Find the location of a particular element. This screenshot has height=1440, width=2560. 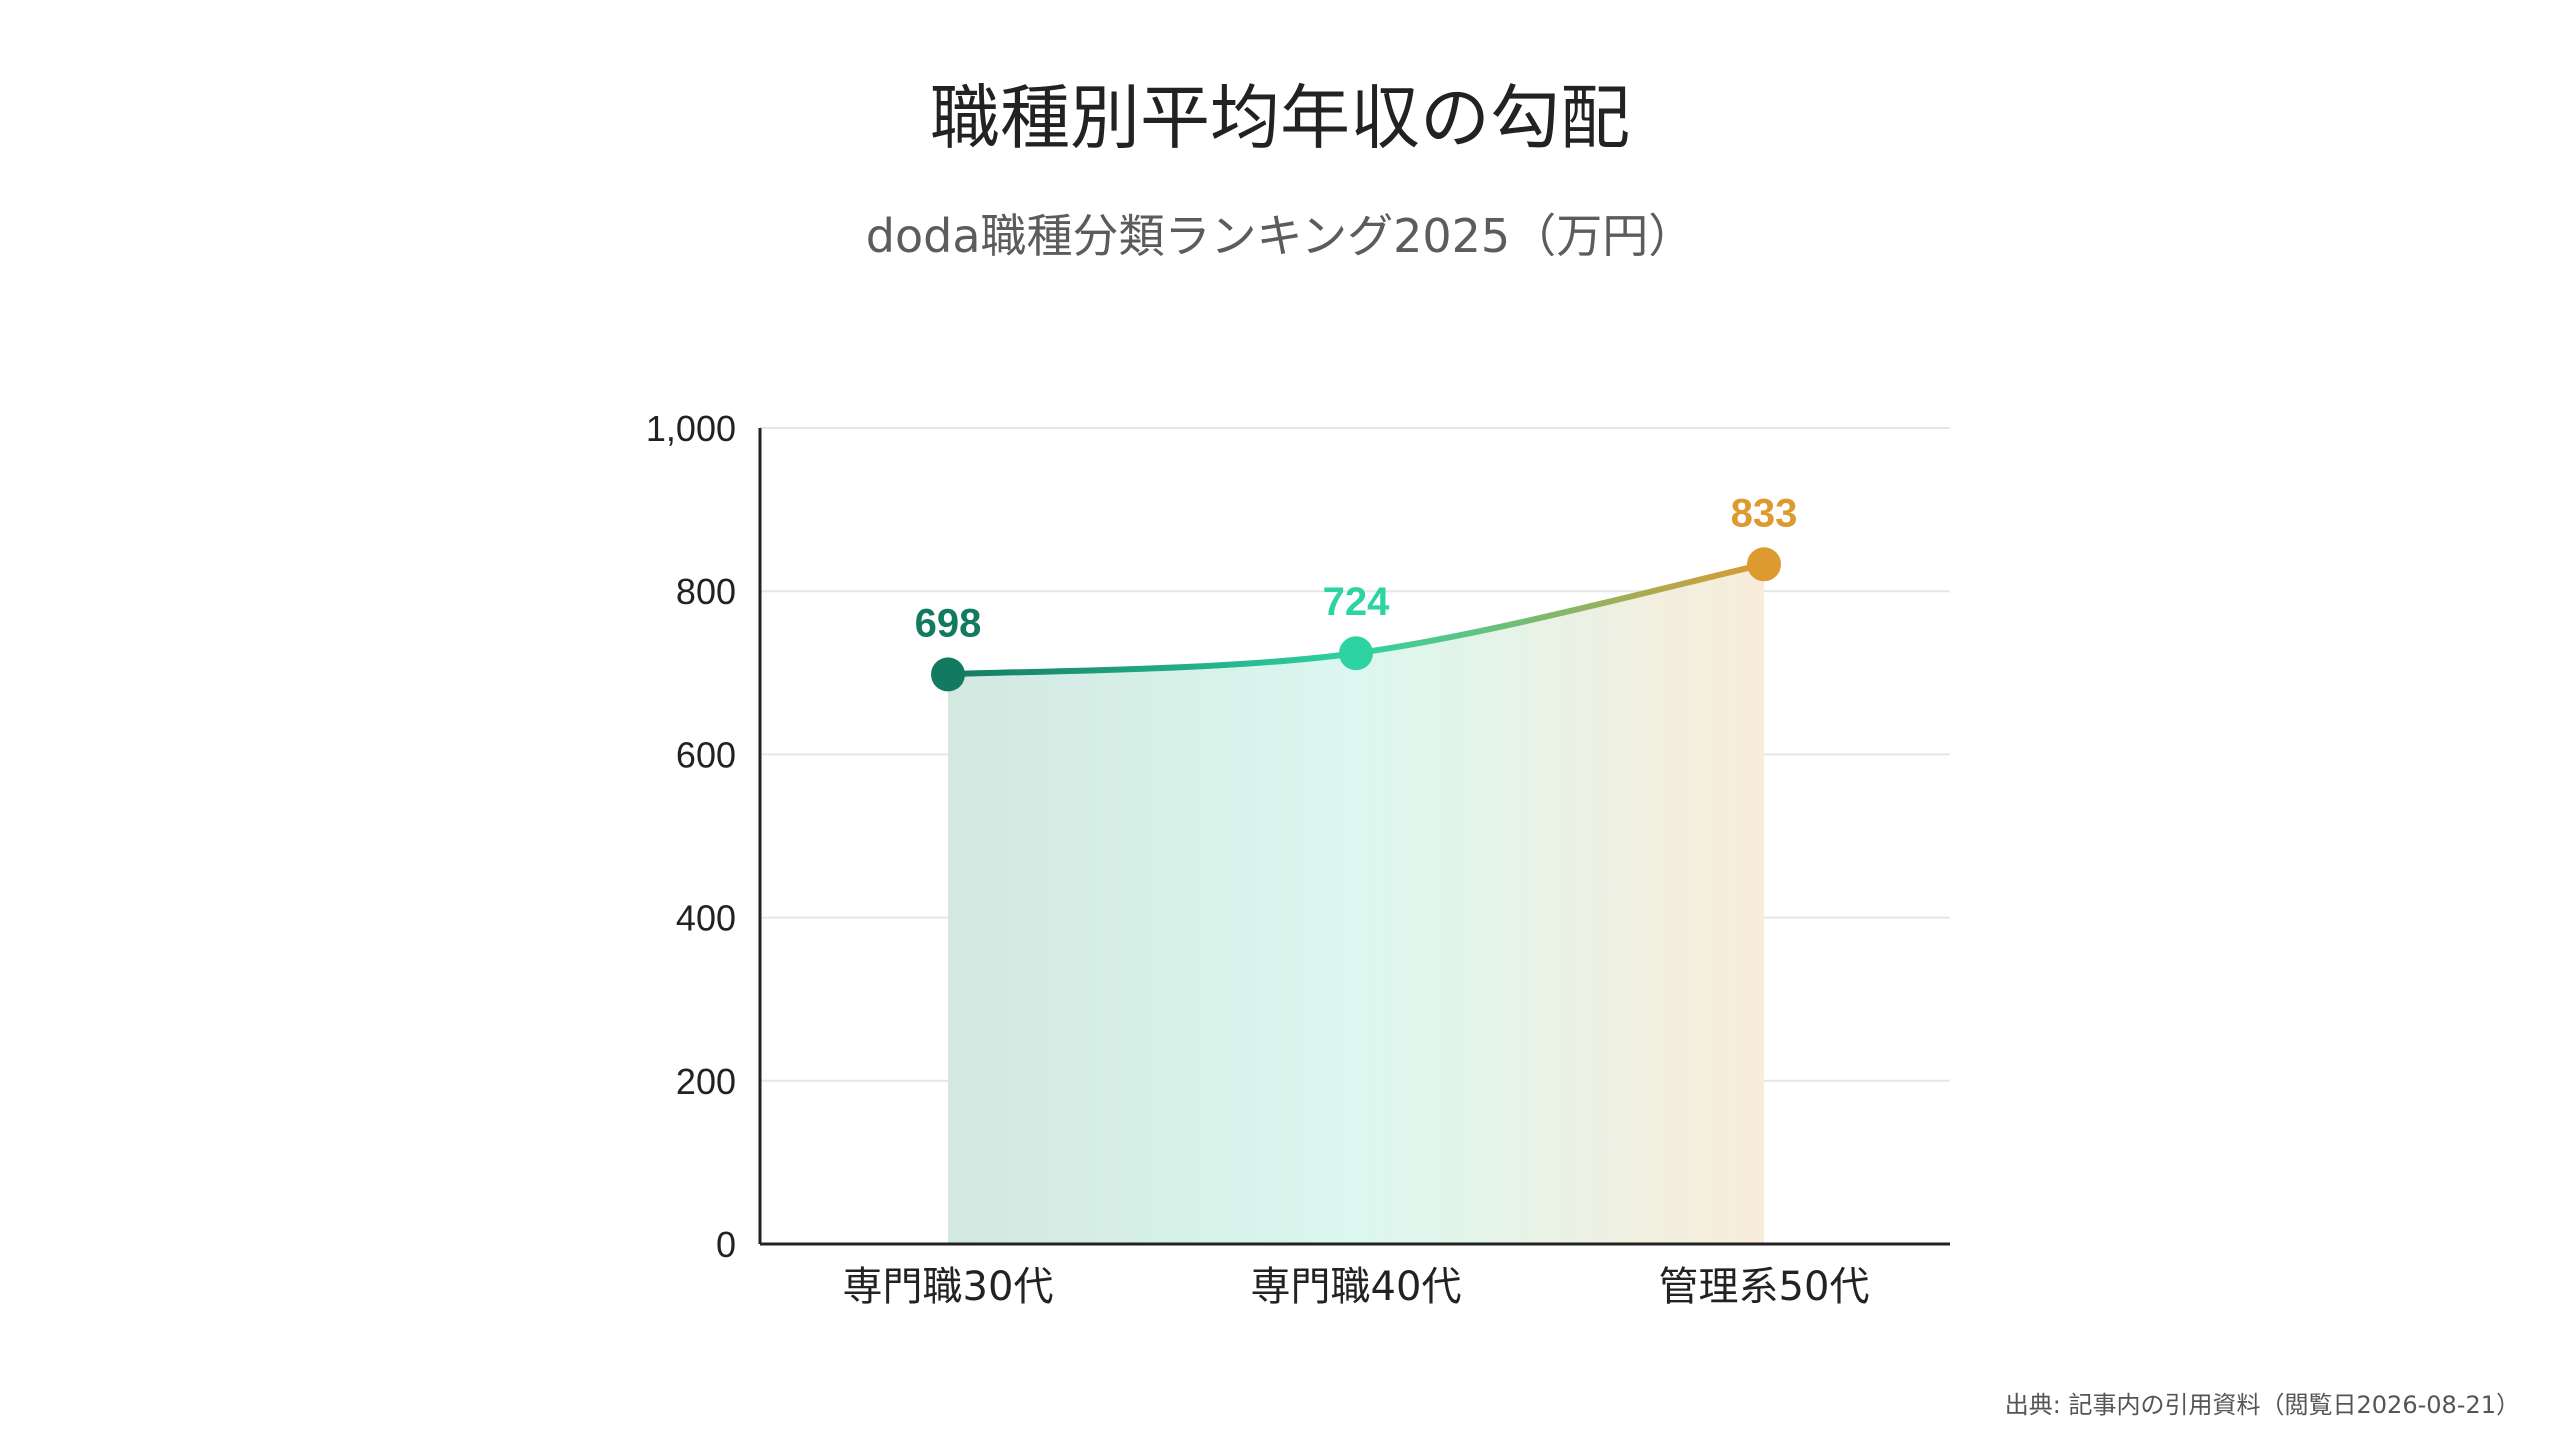

y-tick-label: 0 is located at coordinates (726, 1244).